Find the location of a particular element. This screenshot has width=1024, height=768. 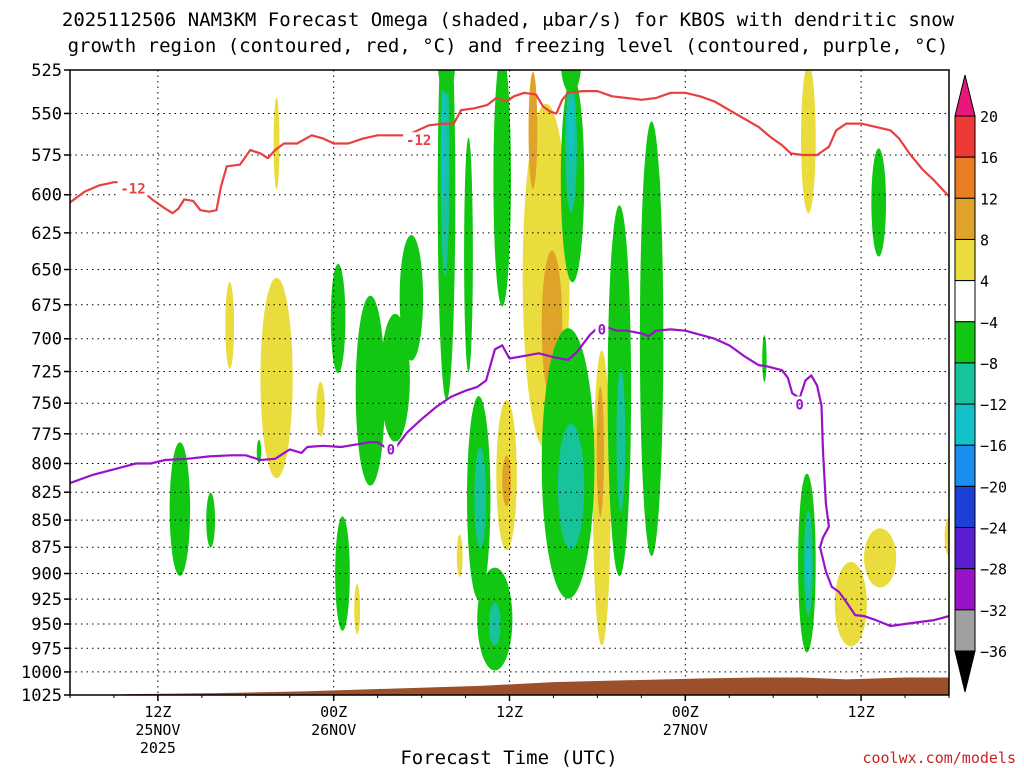

ytick-label-800: 800 is located at coordinates (46, 464).